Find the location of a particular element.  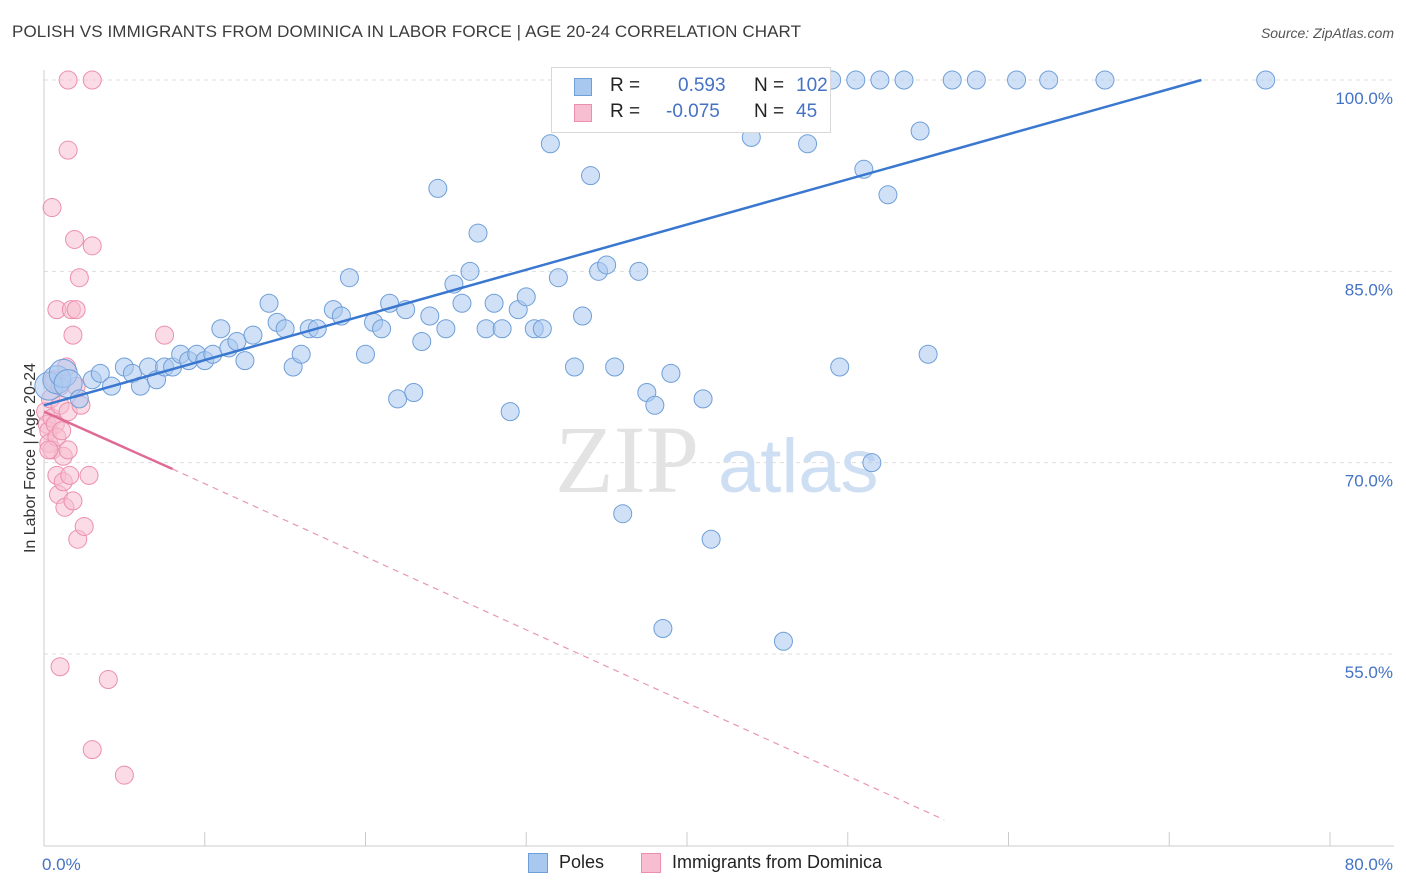

bottom-legend-swatch-pink is located at coordinates (651, 863).